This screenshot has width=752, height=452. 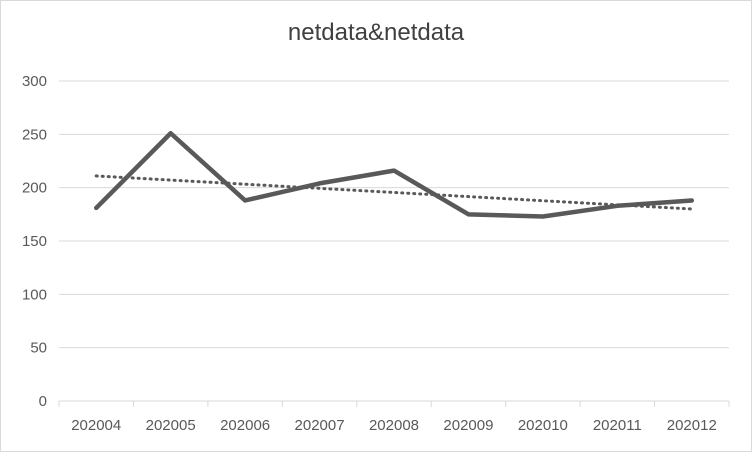 What do you see at coordinates (34, 134) in the screenshot?
I see `y-tick-label-250: 250` at bounding box center [34, 134].